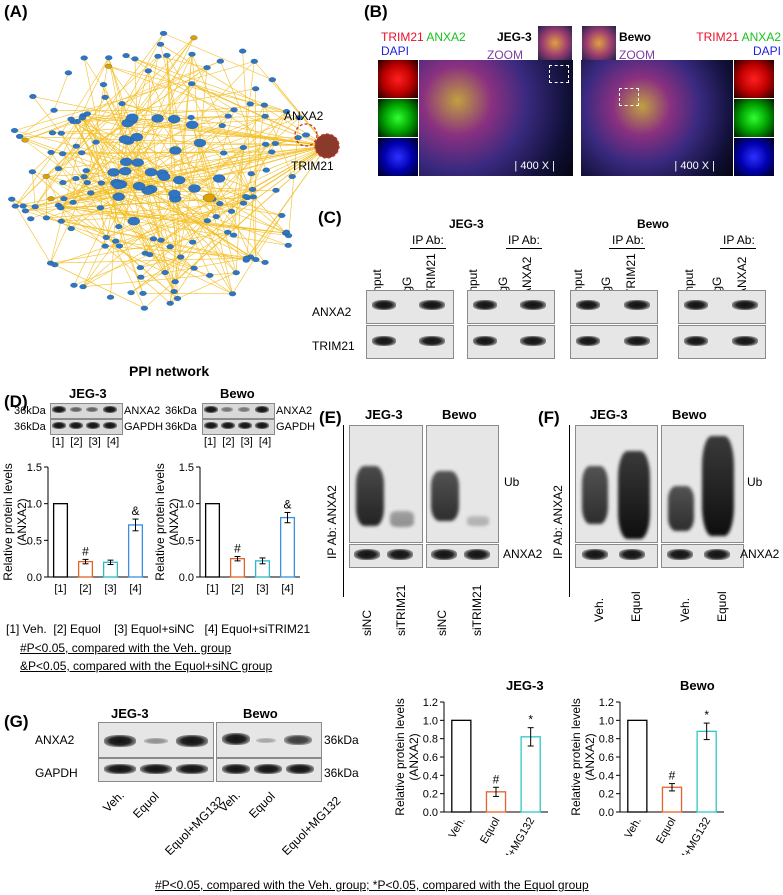 This screenshot has height=895, width=783. I want to click on y-tick-label: 1.0, so click(606, 721).